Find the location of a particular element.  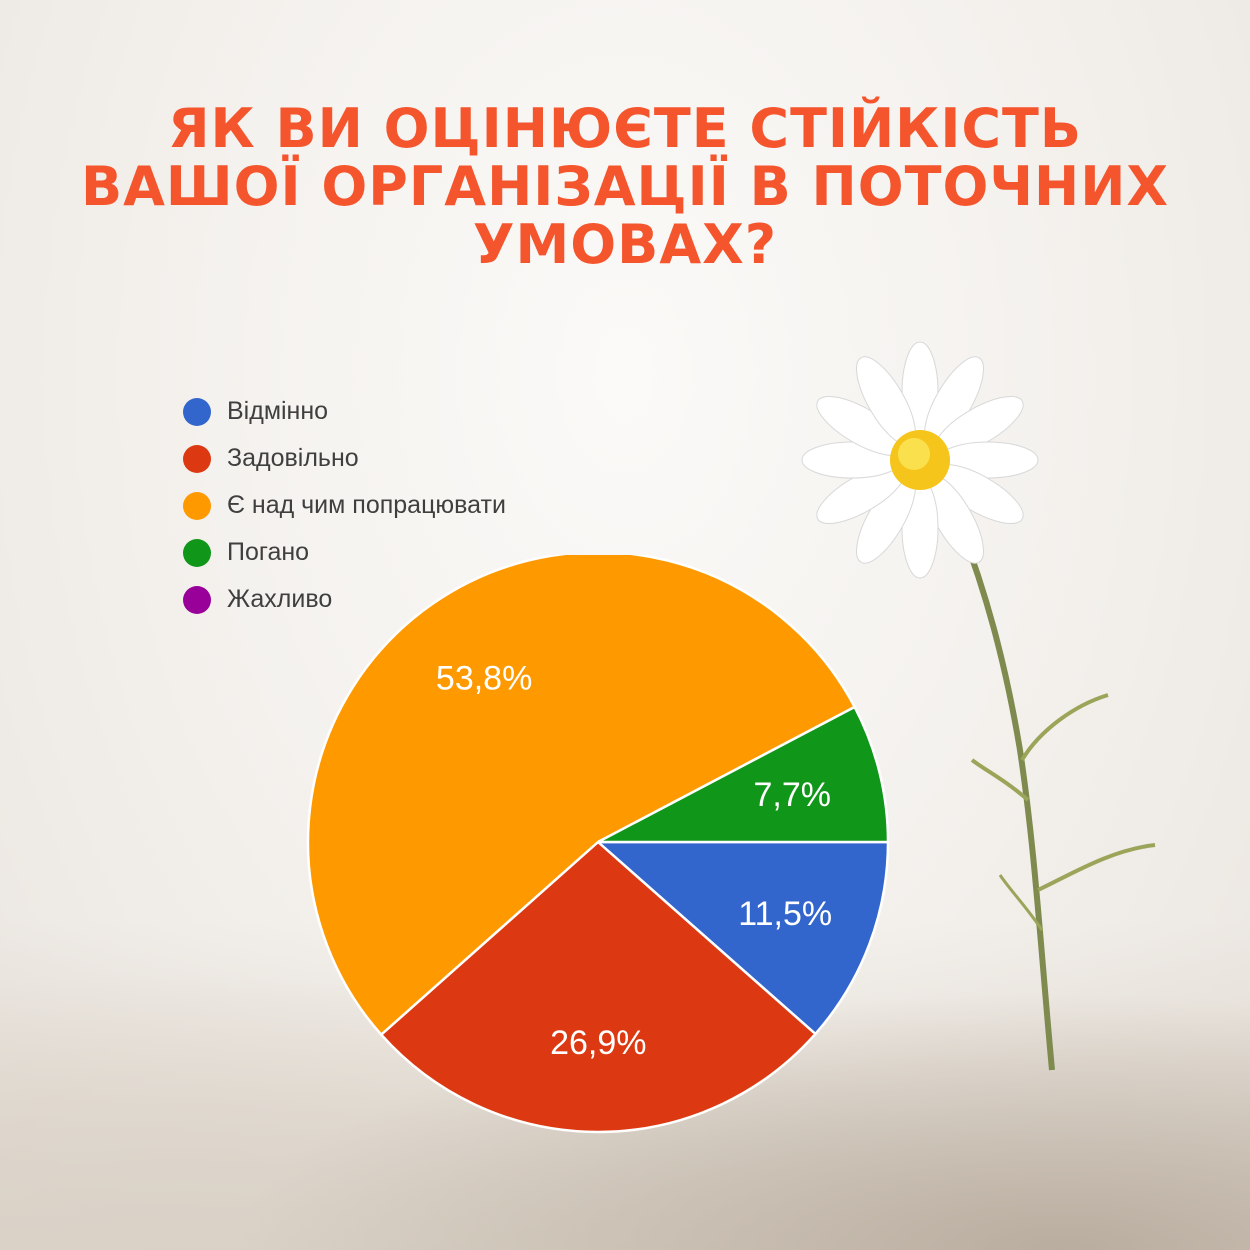

pie-slice-label-1: 26,9% is located at coordinates (598, 1043).